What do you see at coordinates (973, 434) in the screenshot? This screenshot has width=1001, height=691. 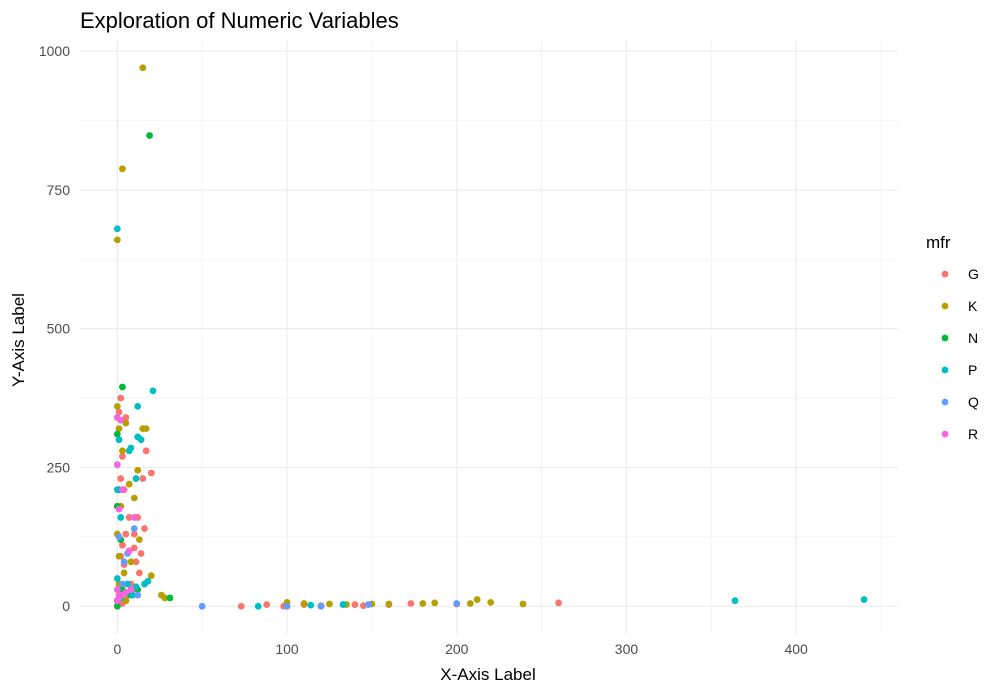 I see `legend-label-r: R` at bounding box center [973, 434].